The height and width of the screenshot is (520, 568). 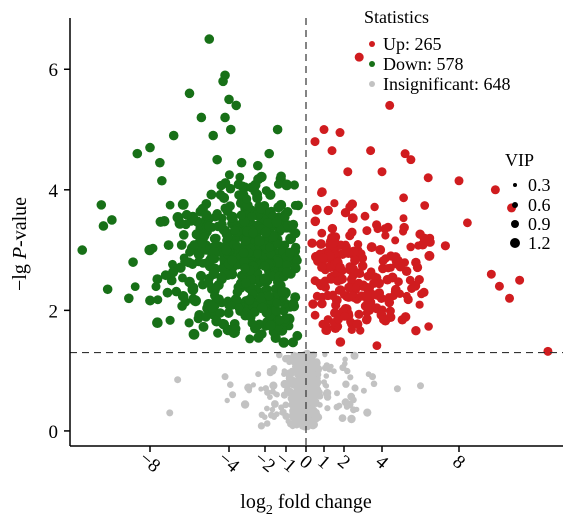 I want to click on x-tick-label: −8, so click(x=149, y=462).